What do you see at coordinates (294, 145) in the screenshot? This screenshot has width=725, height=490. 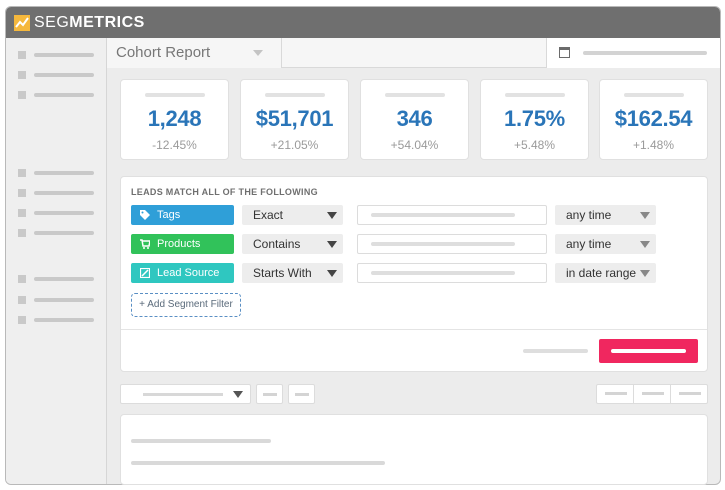 I see `metric-change: +21.05%` at bounding box center [294, 145].